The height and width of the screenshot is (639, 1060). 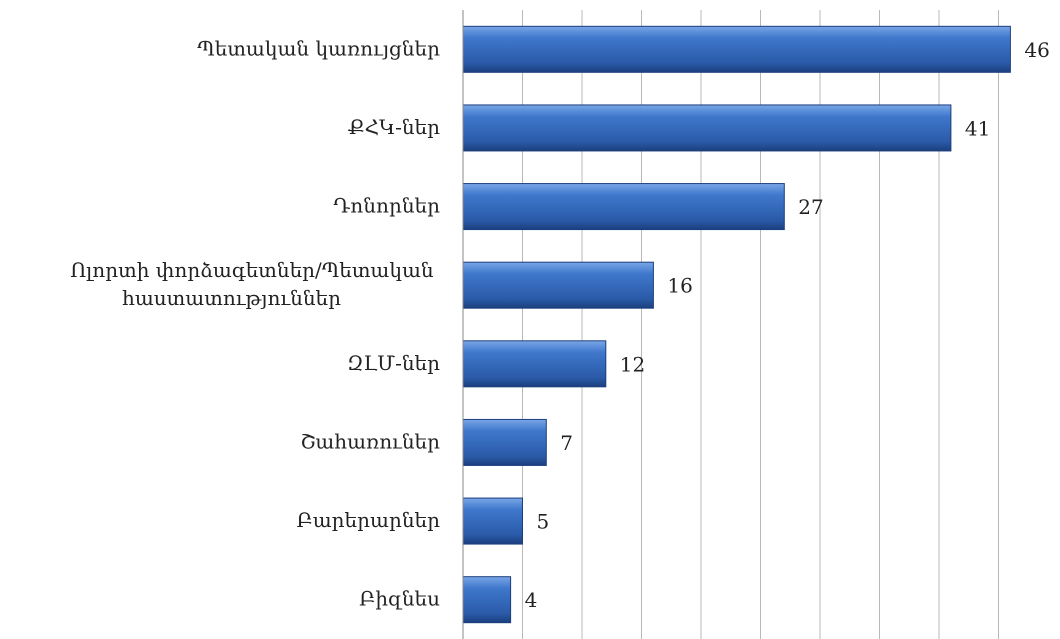 I want to click on category-label-line: Դոնորներ, so click(x=386, y=205).